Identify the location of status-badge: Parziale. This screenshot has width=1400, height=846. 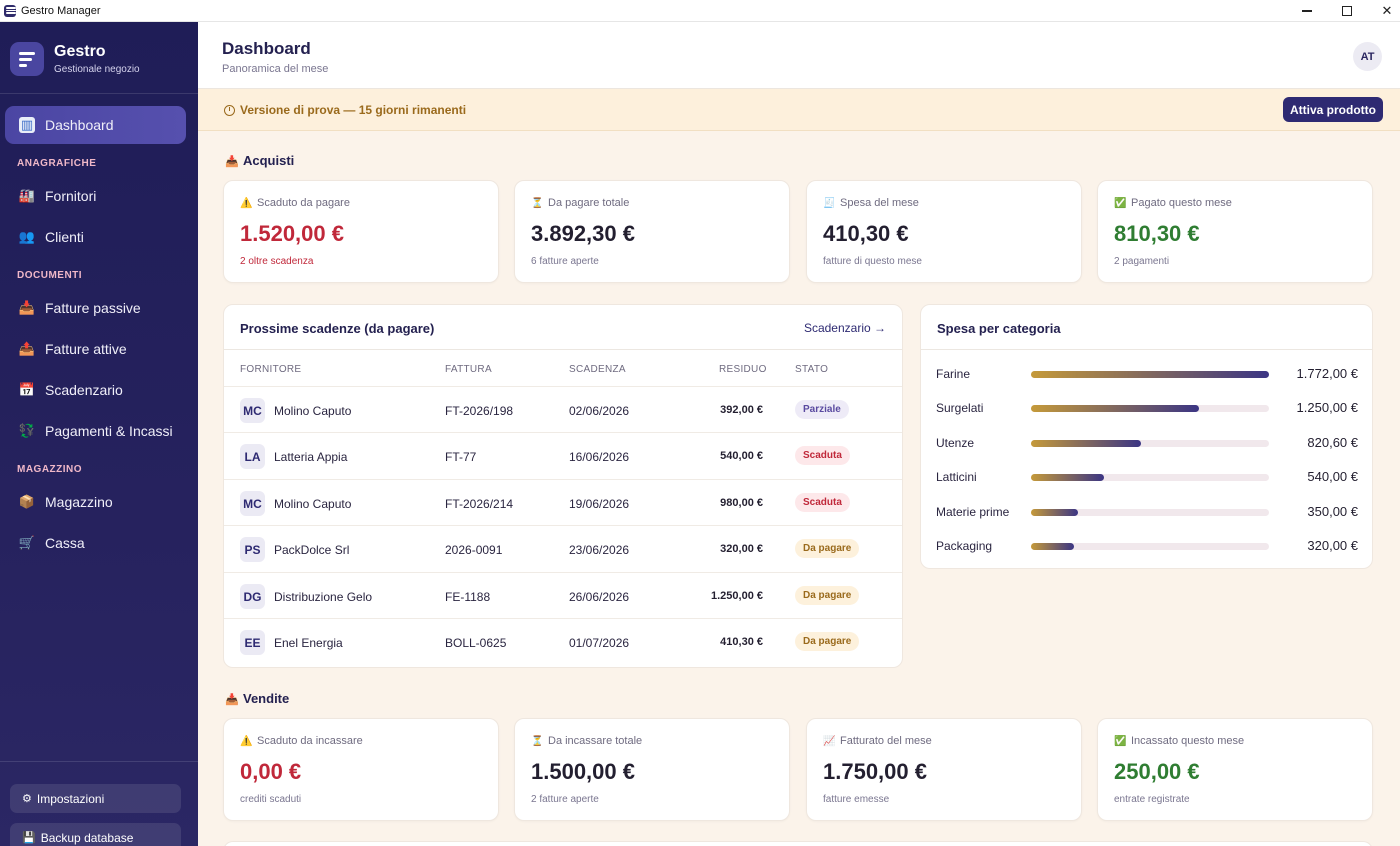
(822, 409).